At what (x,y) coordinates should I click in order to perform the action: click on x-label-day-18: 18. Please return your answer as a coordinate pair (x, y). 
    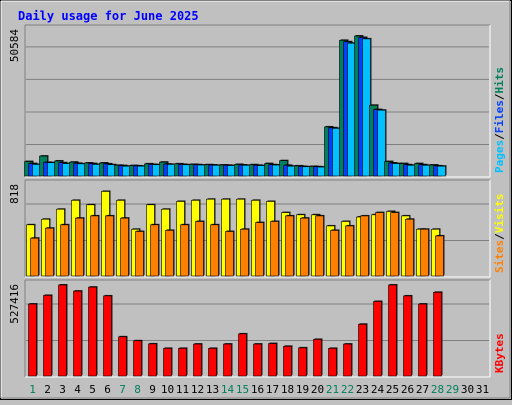
    Looking at the image, I should click on (287, 389).